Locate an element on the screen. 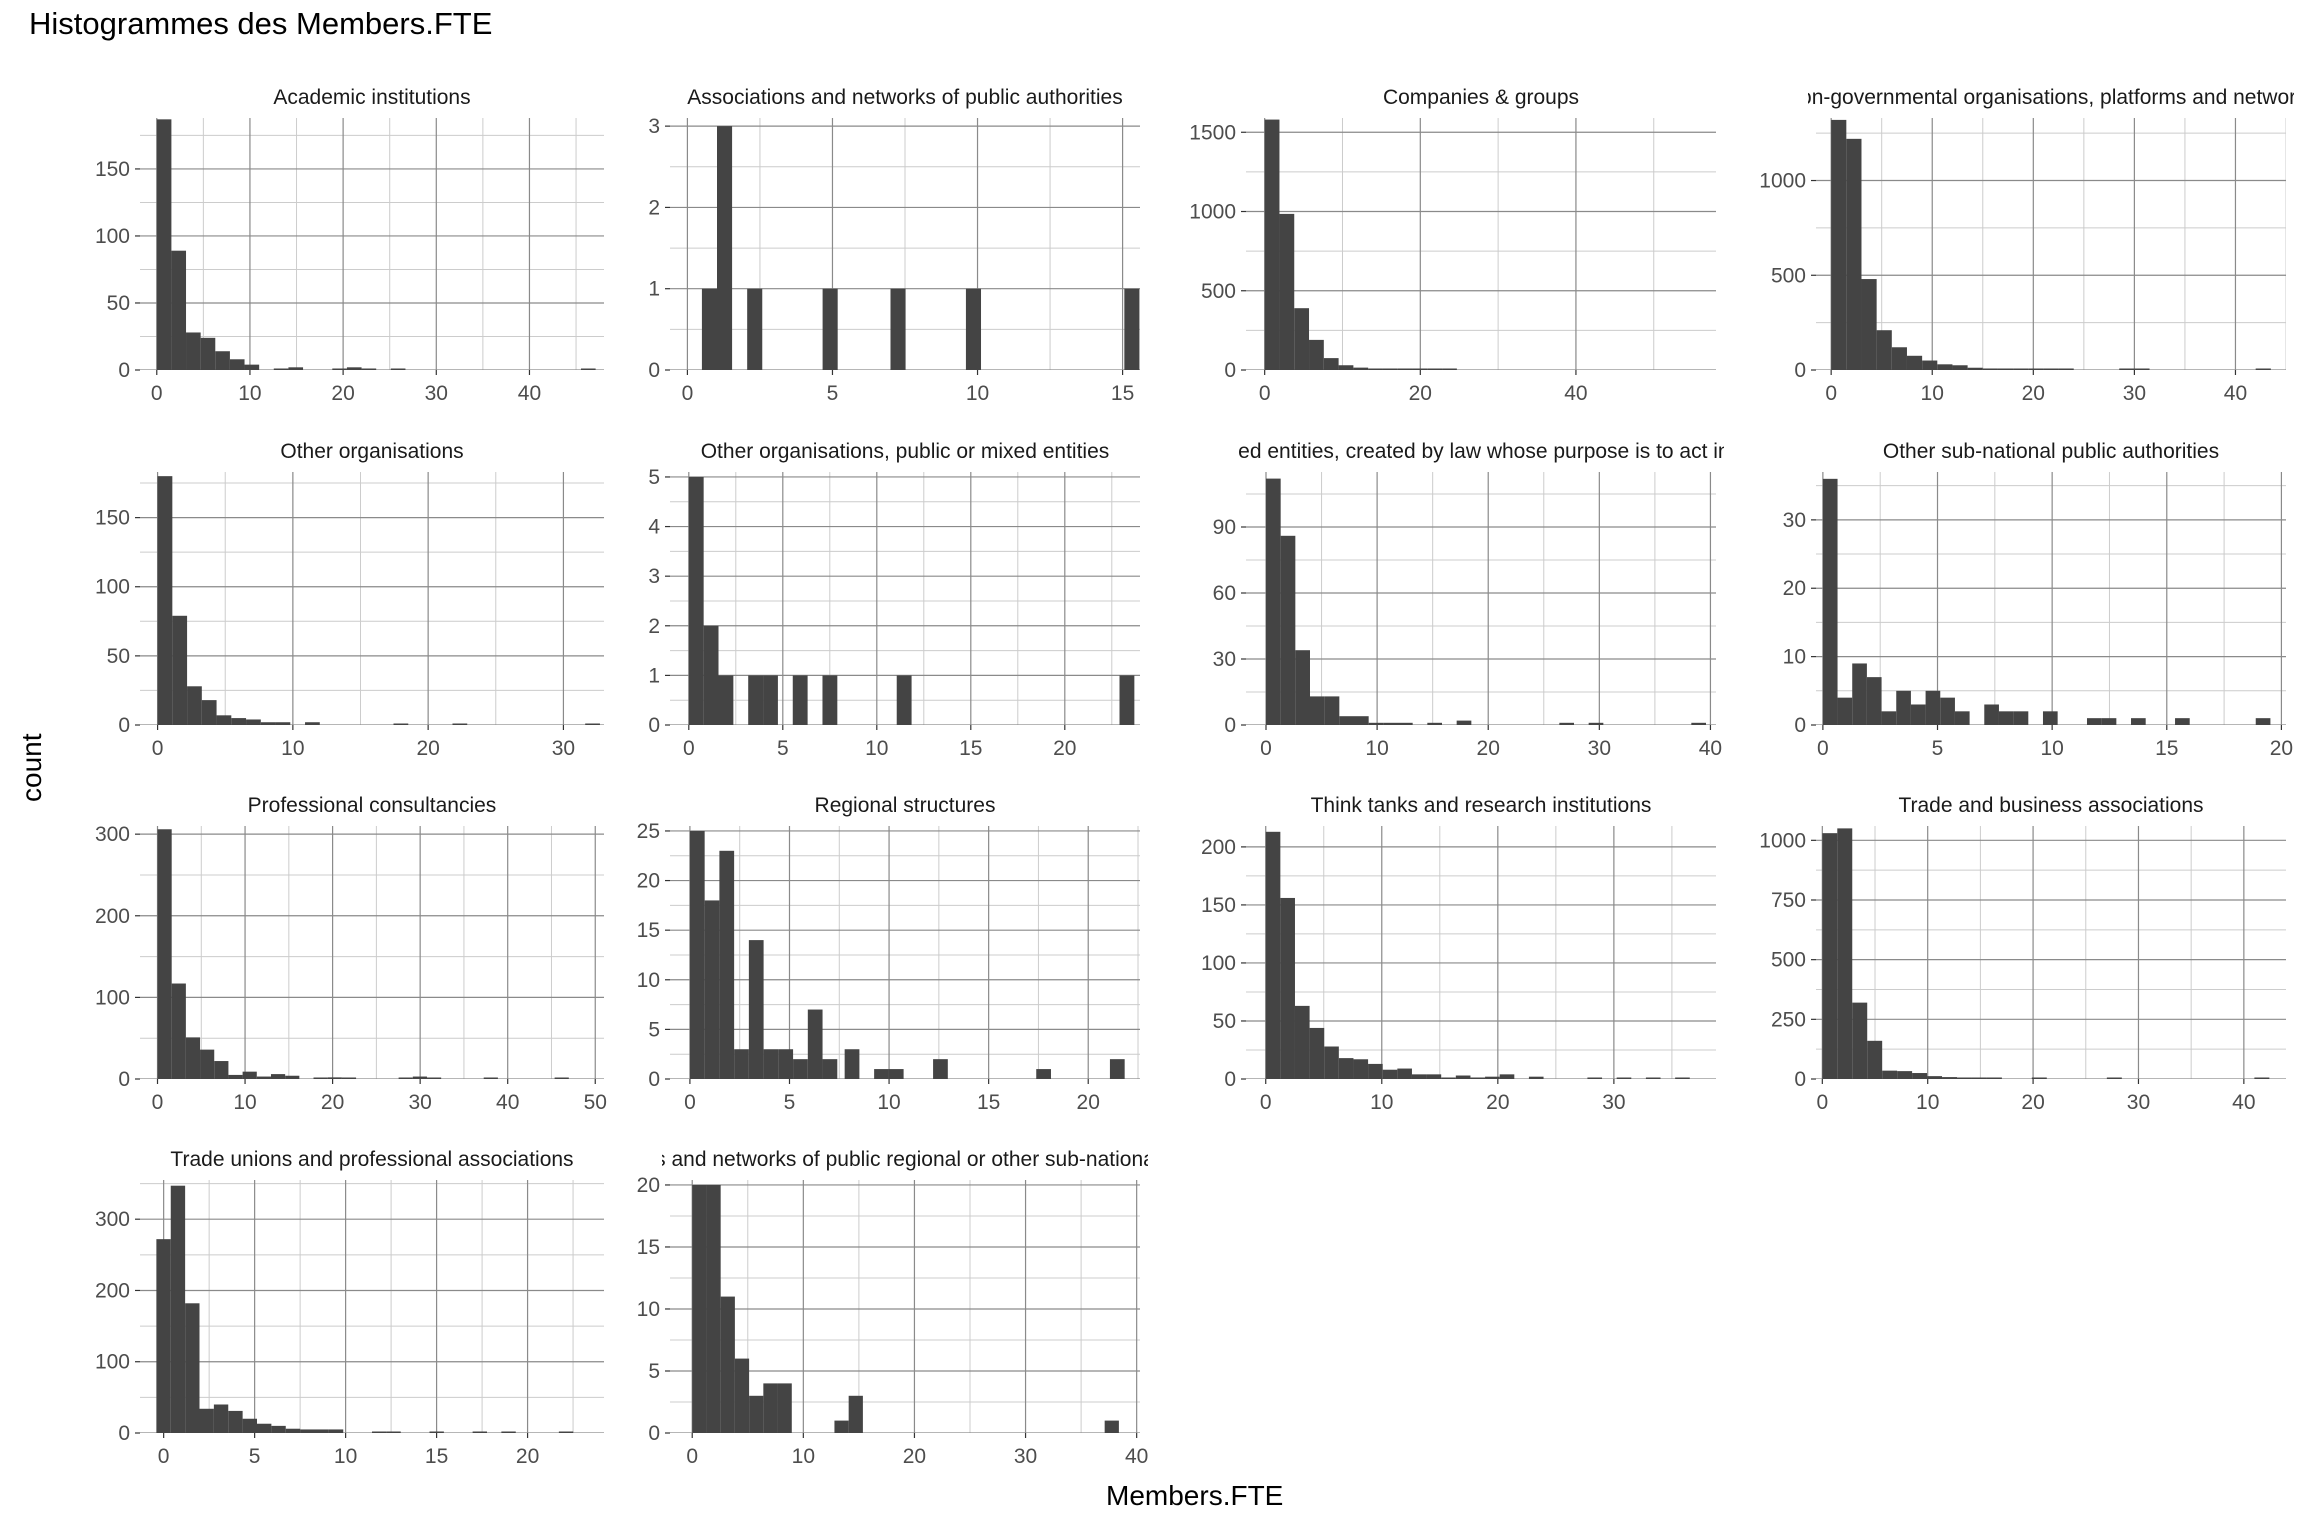 Image resolution: width=2304 pixels, height=1536 pixels. y-tick-label: 1 is located at coordinates (654, 675).